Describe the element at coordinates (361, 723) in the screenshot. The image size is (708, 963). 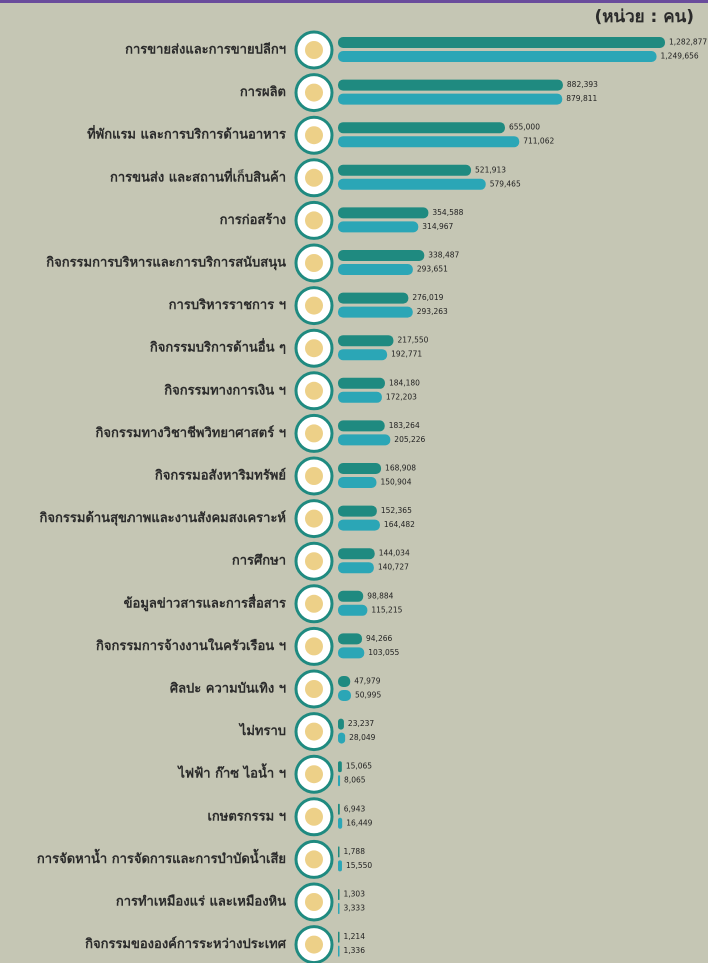
I see `value-label: 23,237` at that location.